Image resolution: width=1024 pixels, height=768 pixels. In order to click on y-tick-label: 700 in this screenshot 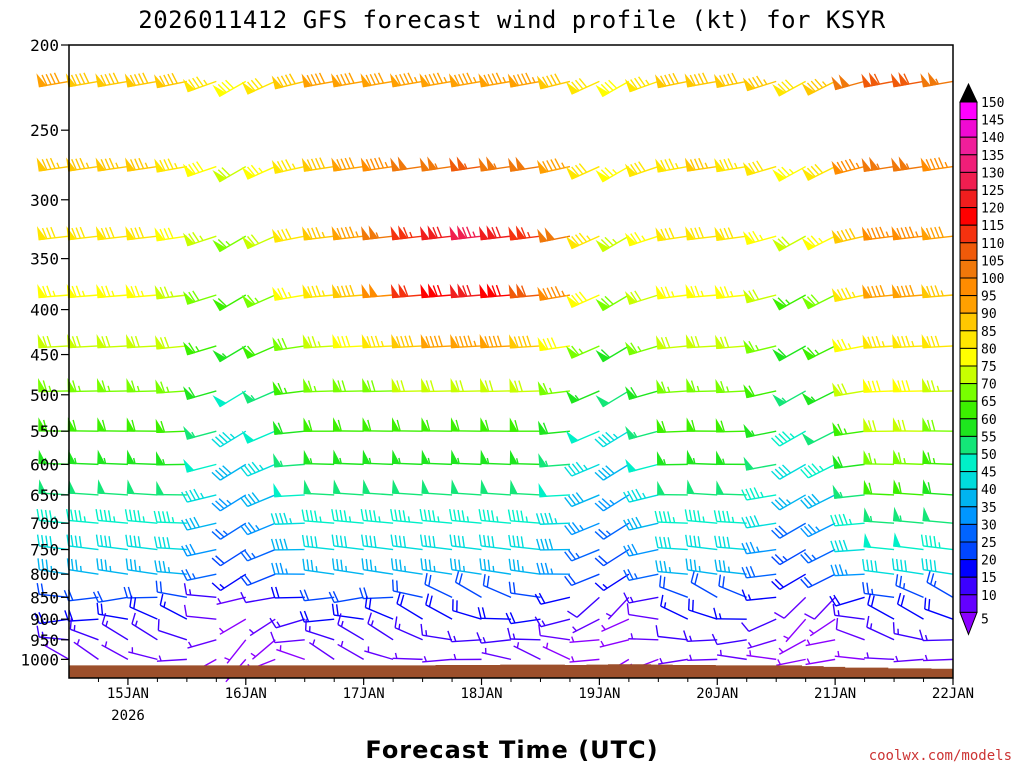, I will do `click(44, 523)`.